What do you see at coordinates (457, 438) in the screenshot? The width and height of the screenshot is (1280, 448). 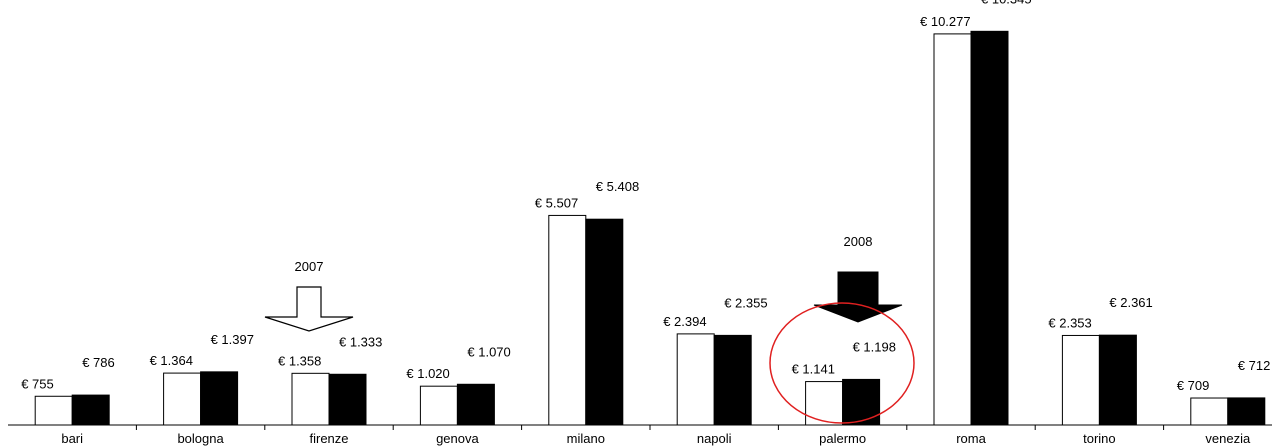 I see `category-label-genova: genova` at bounding box center [457, 438].